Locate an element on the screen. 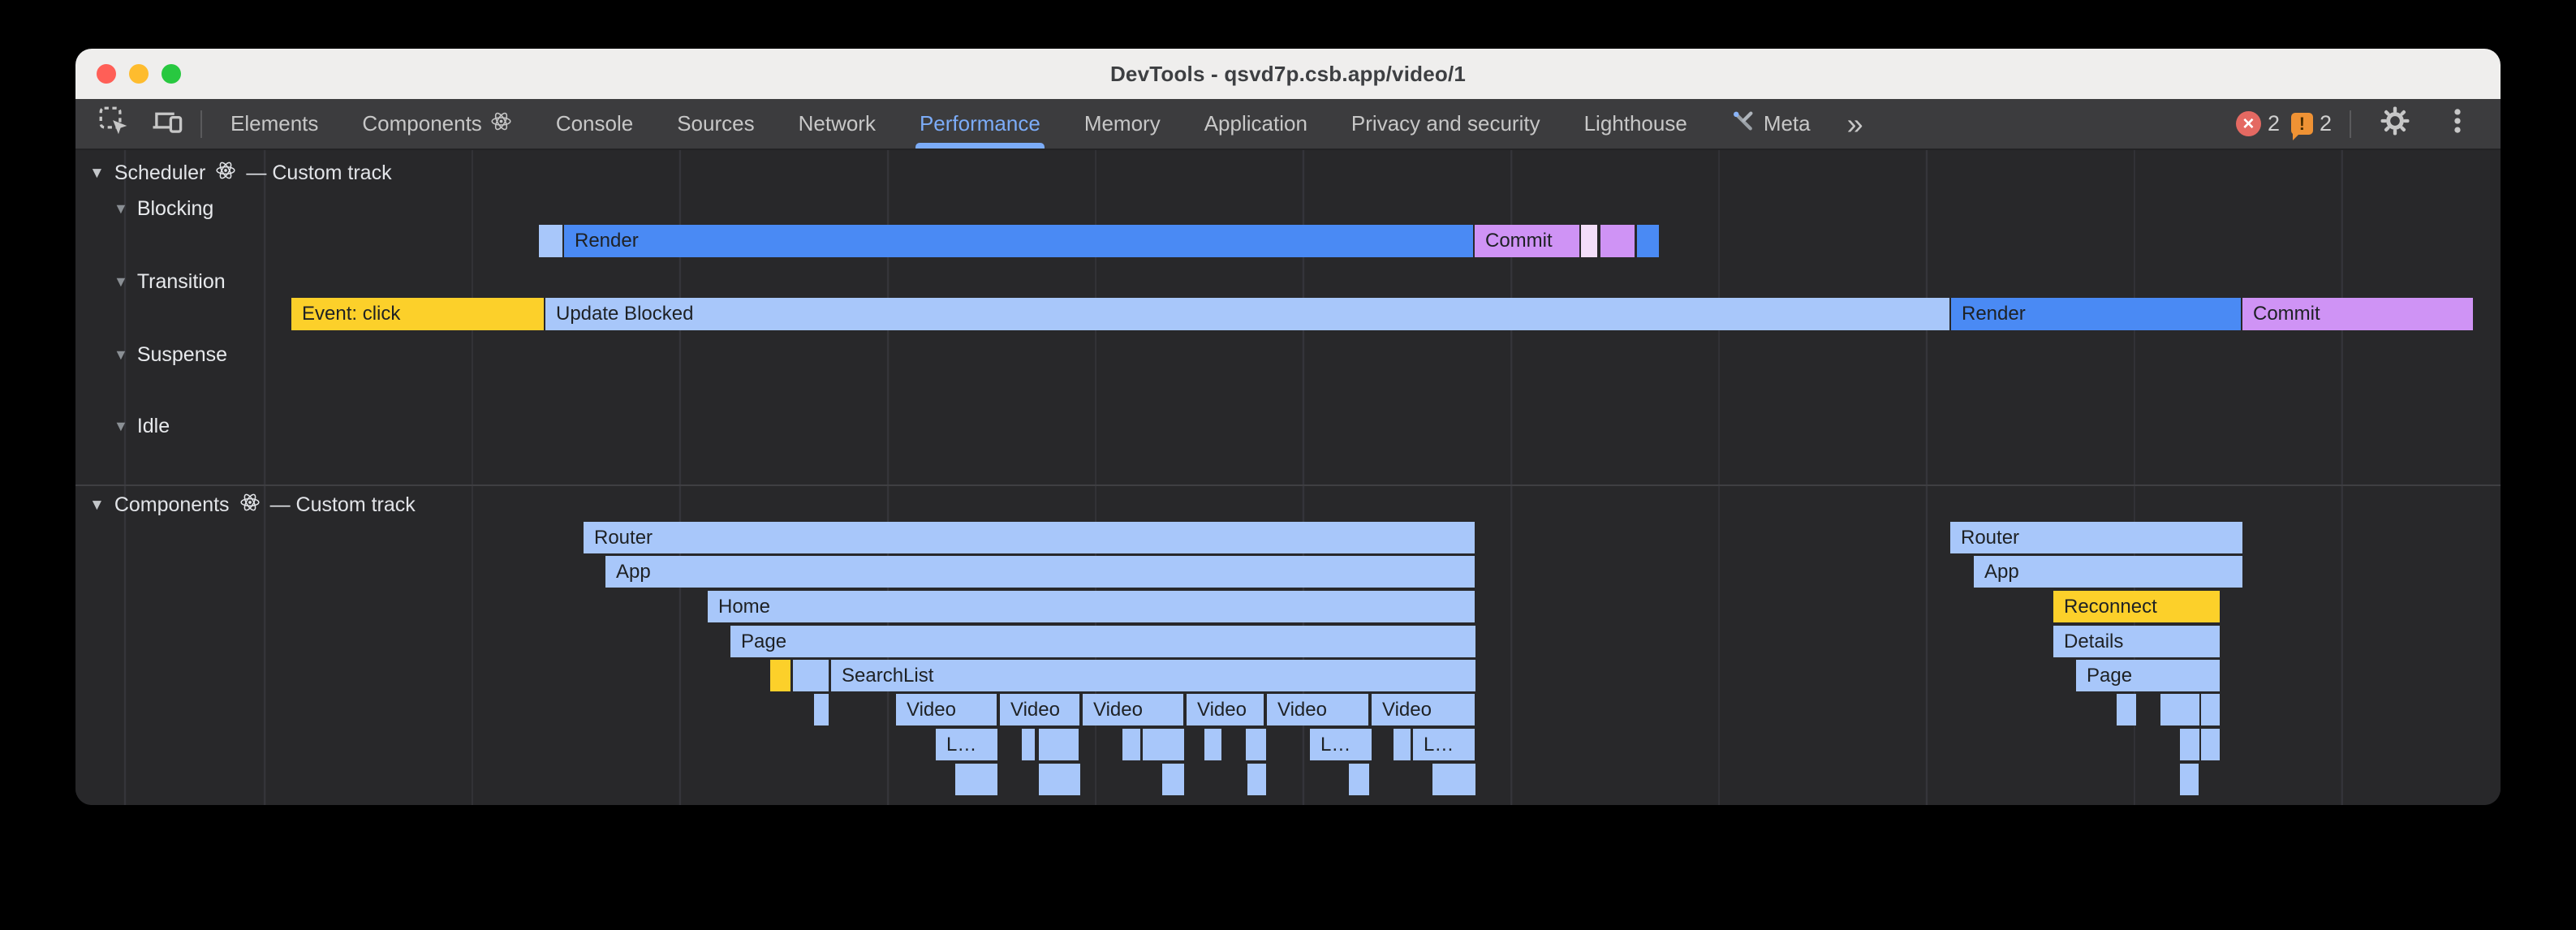 Image resolution: width=2576 pixels, height=930 pixels. flame-bar-event-click: Event: click is located at coordinates (418, 314).